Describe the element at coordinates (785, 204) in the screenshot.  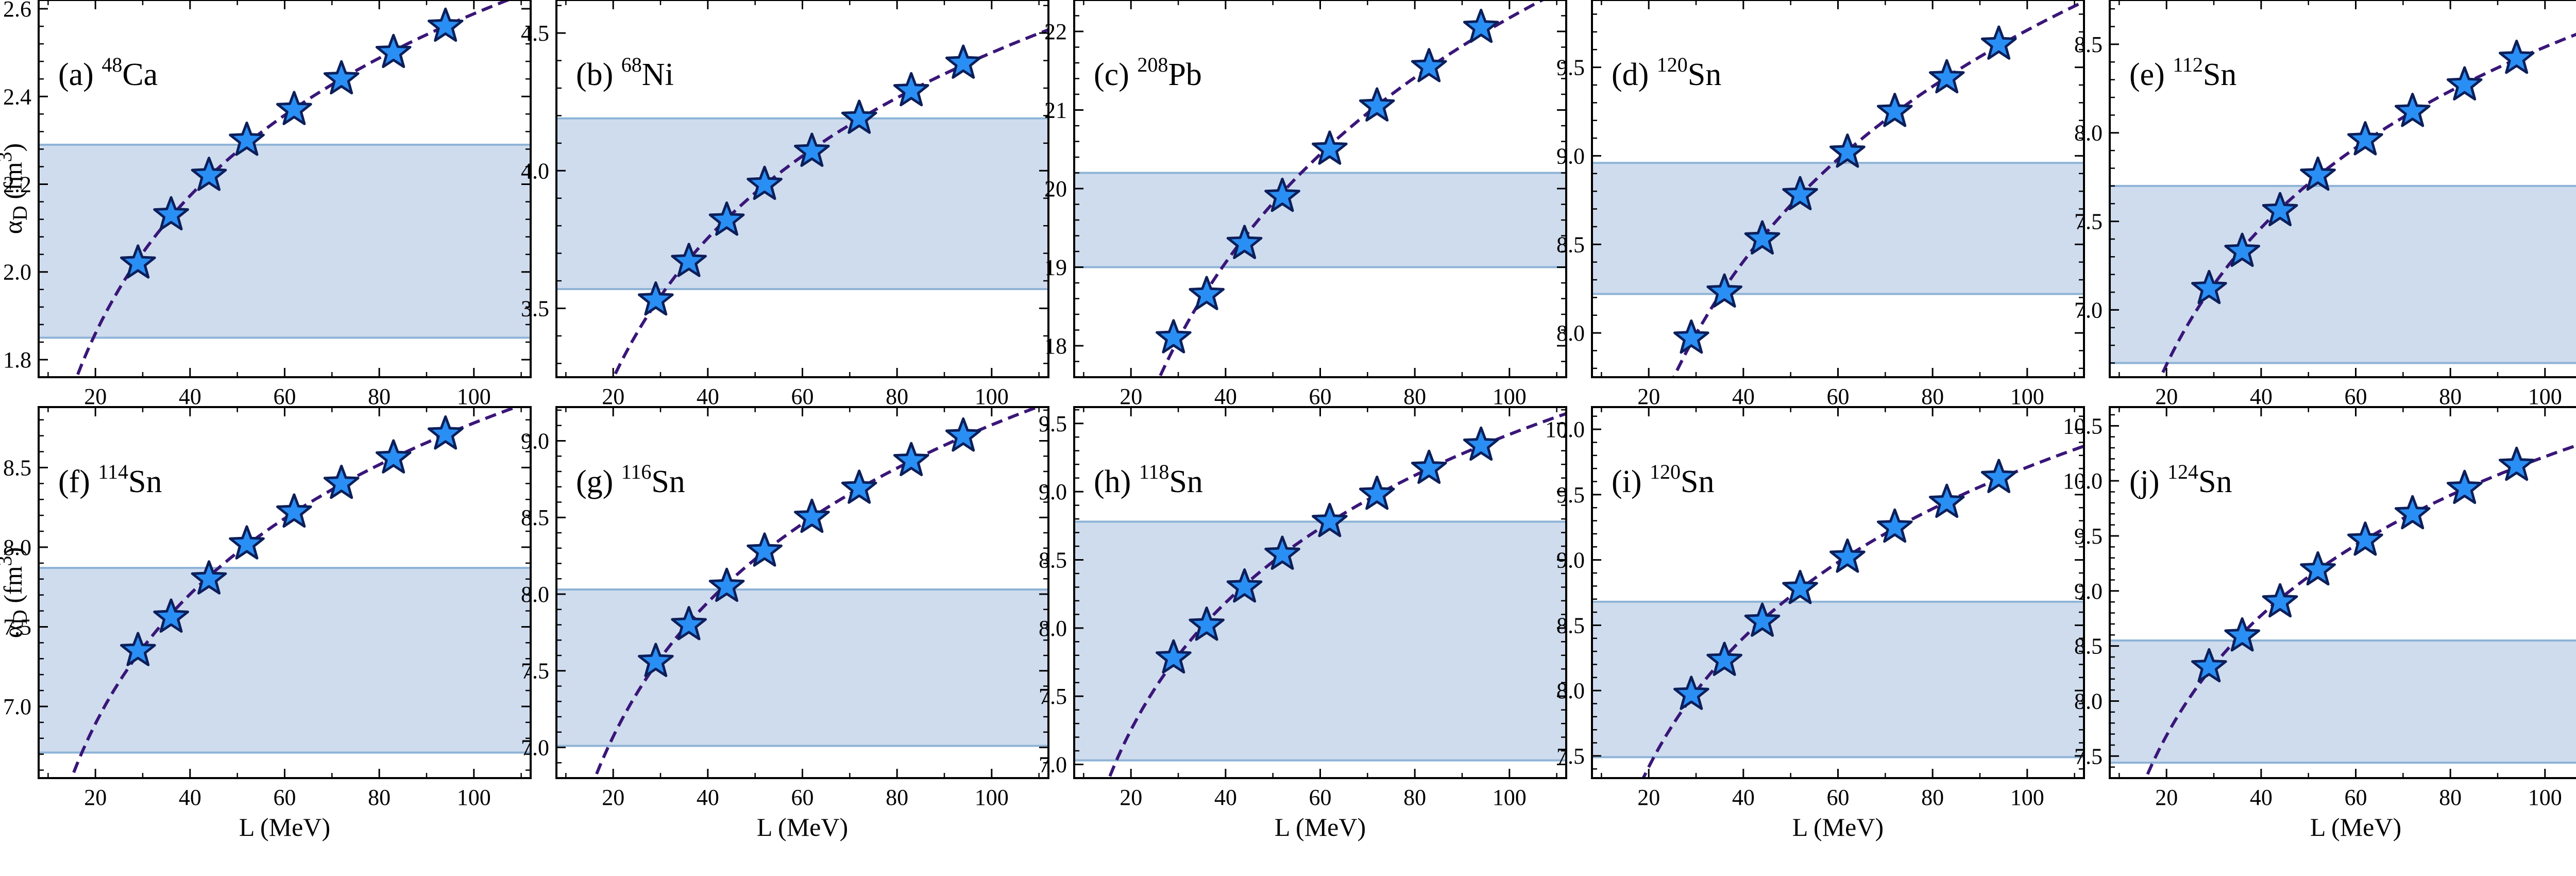
I see `panel-b: 20 40 60 80 100 3.5 4.0 4.5 (b) 68Ni` at that location.